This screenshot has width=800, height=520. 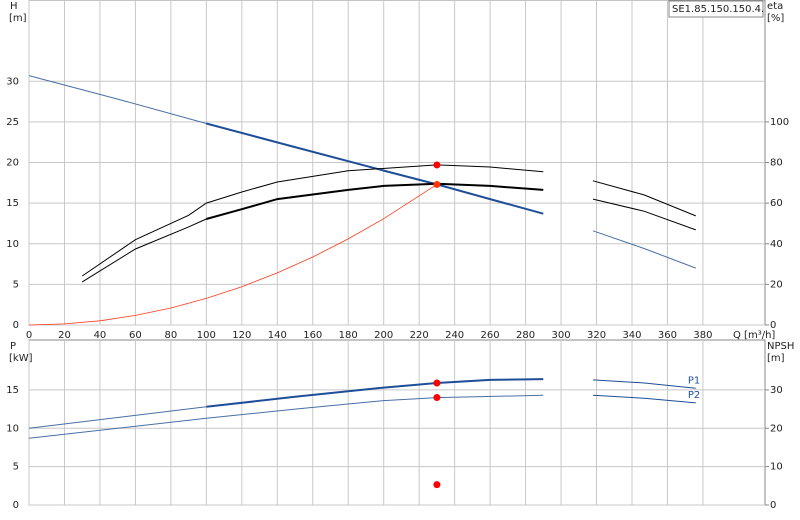 What do you see at coordinates (419, 335) in the screenshot?
I see `x-tick-label: 220` at bounding box center [419, 335].